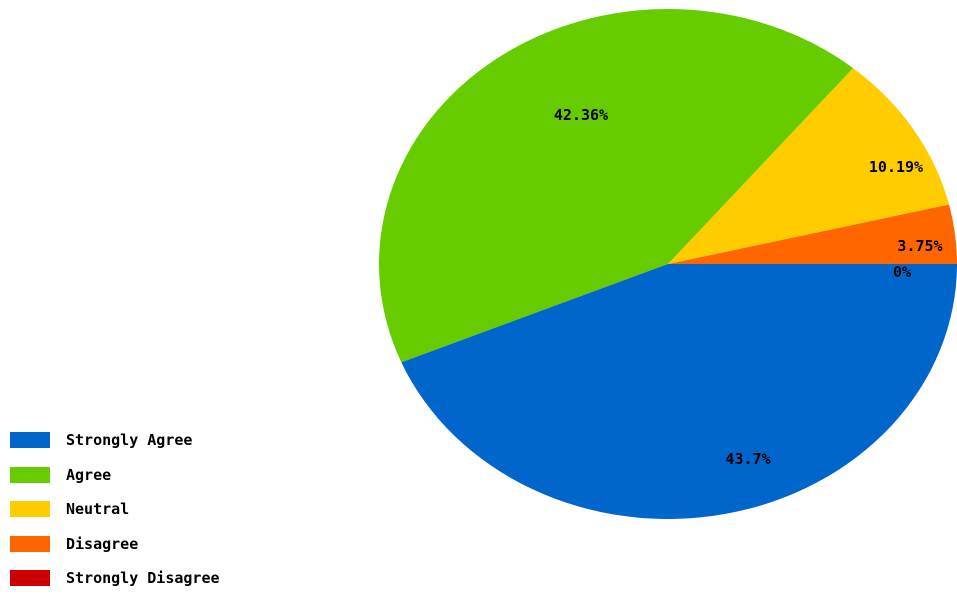  What do you see at coordinates (89, 474) in the screenshot?
I see `legend-label: Agree` at bounding box center [89, 474].